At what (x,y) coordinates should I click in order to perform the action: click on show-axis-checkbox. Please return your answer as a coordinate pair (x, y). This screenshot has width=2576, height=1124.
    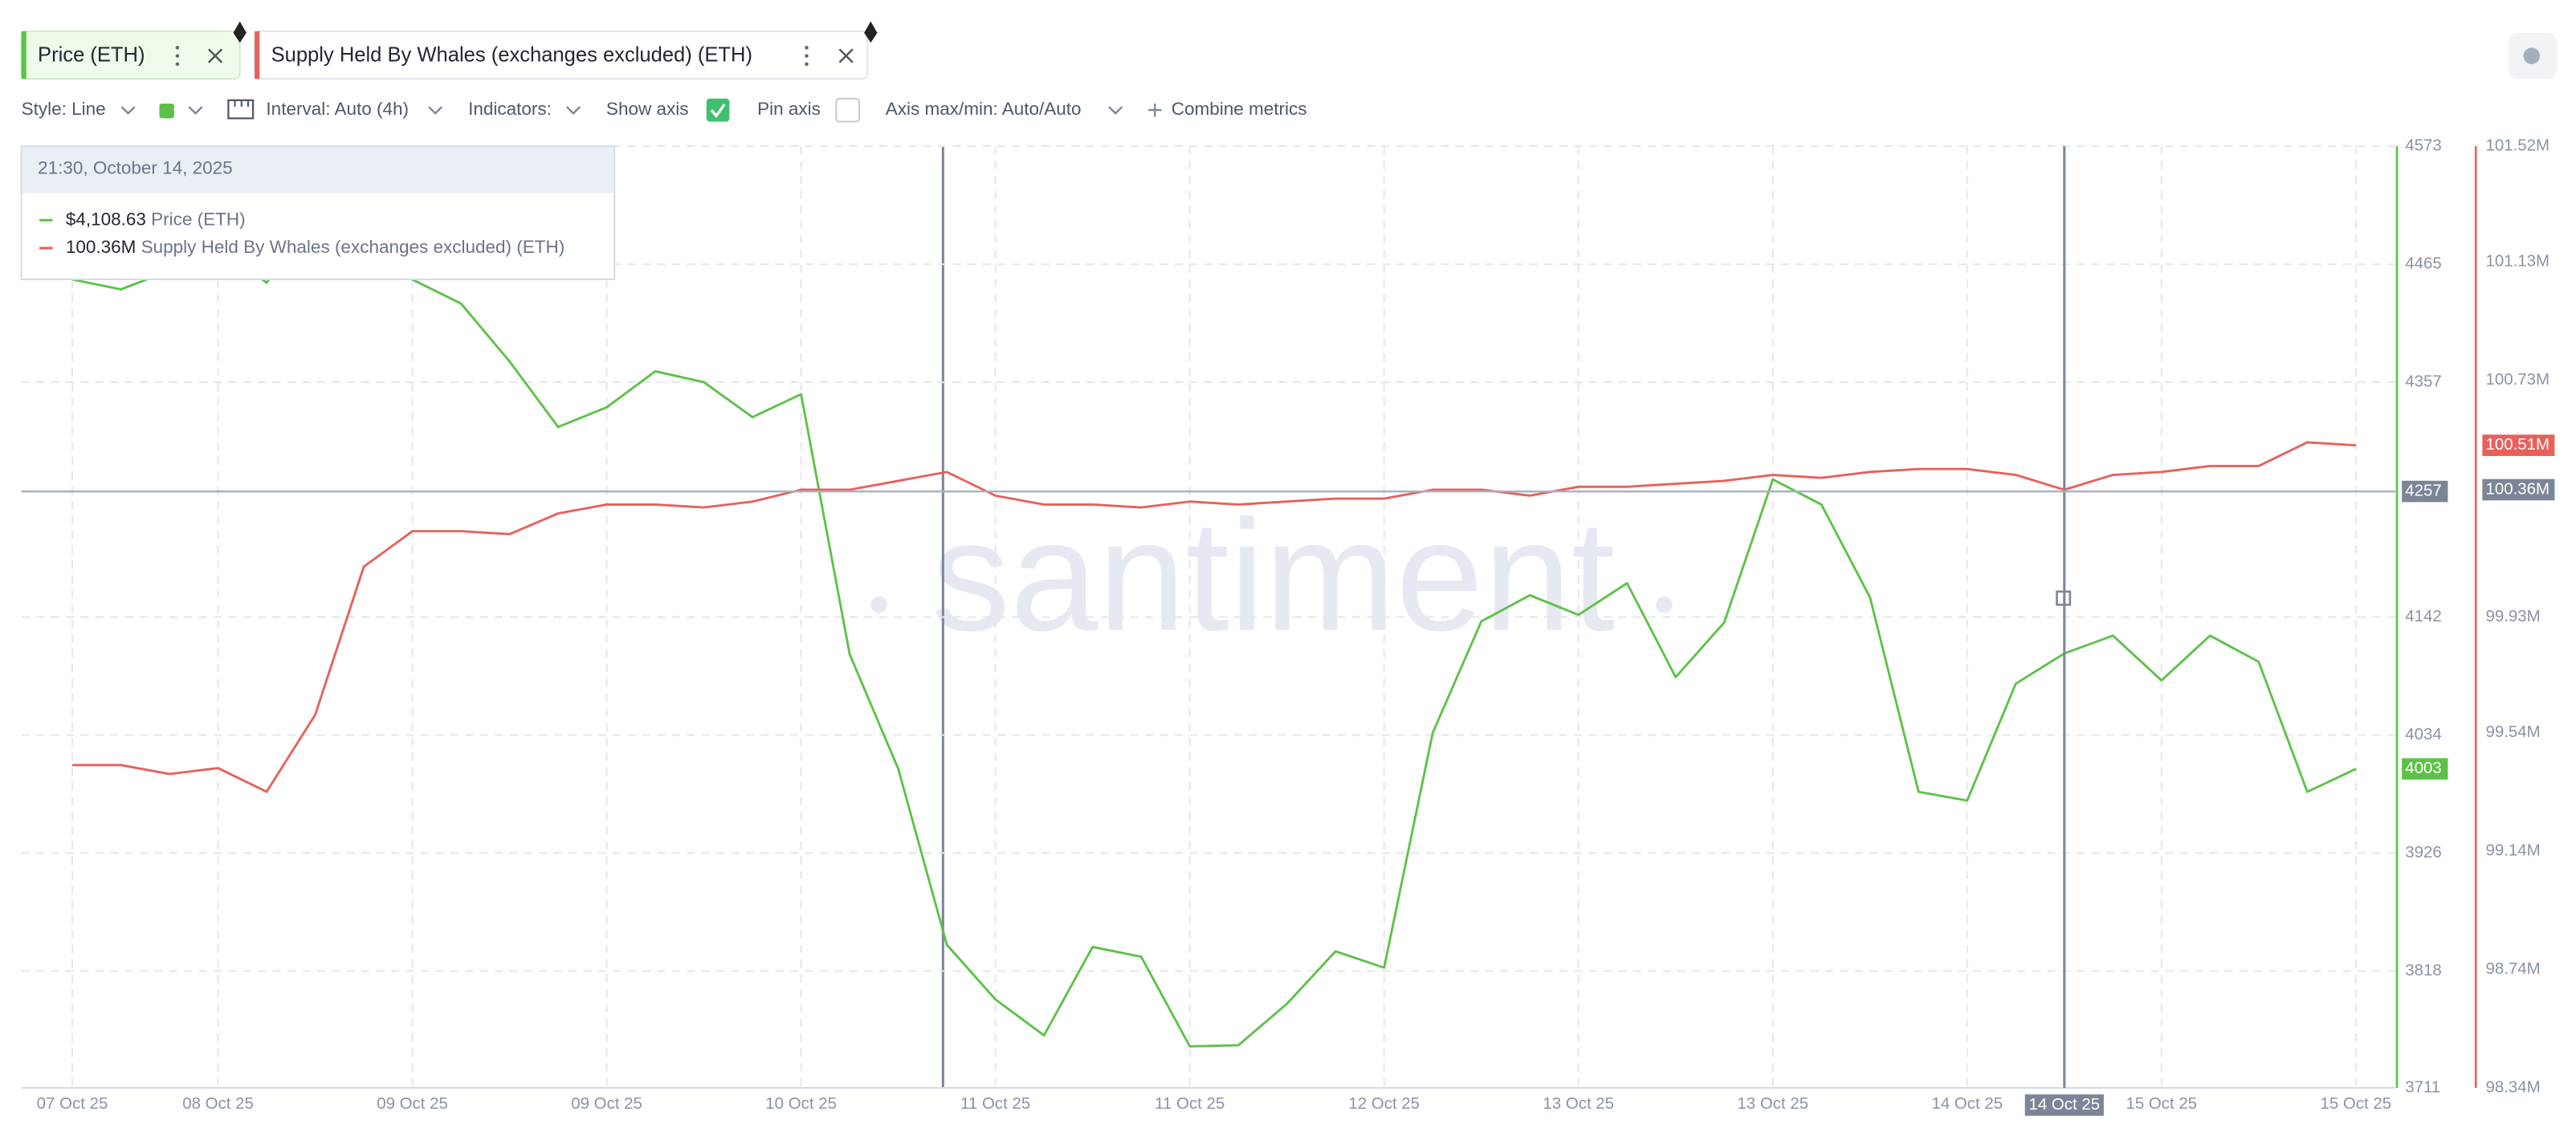
    Looking at the image, I should click on (718, 110).